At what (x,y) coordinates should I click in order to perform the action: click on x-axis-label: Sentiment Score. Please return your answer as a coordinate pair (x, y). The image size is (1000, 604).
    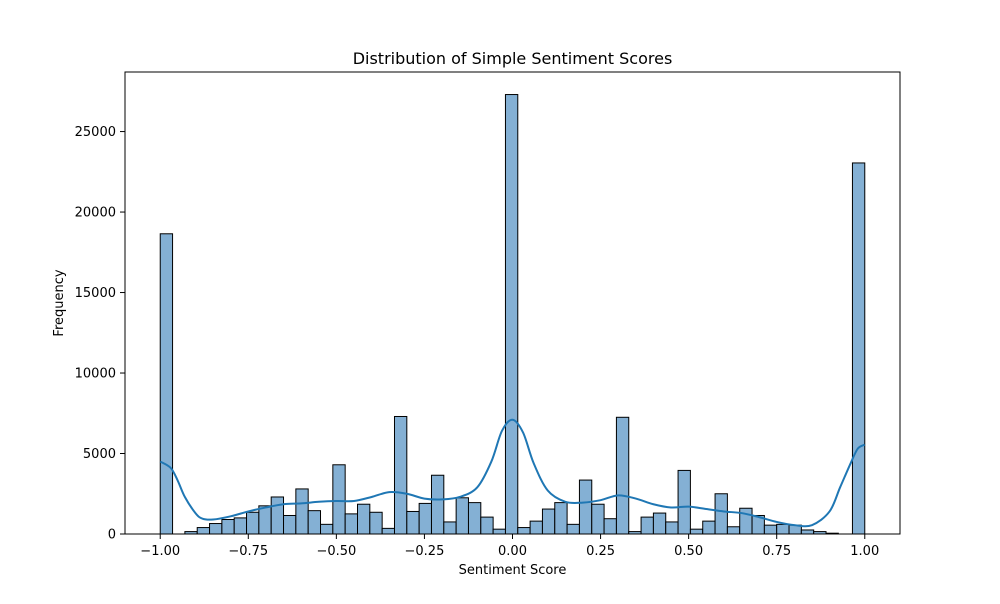
    Looking at the image, I should click on (513, 570).